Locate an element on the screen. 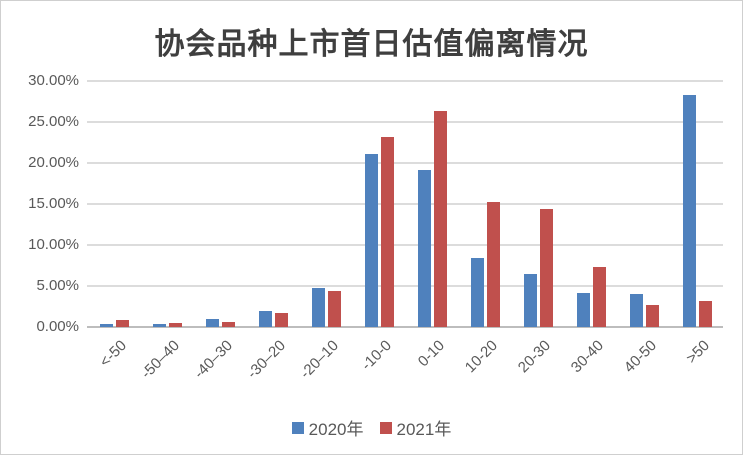 This screenshot has height=455, width=743. y-tick-label: 30.00% is located at coordinates (53, 80).